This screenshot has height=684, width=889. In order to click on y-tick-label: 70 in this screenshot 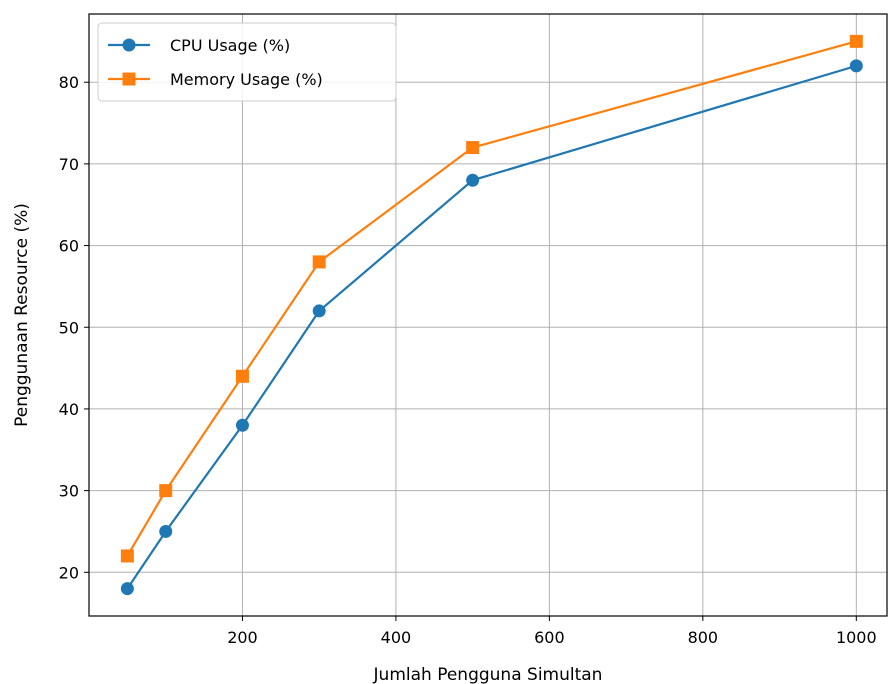, I will do `click(69, 164)`.